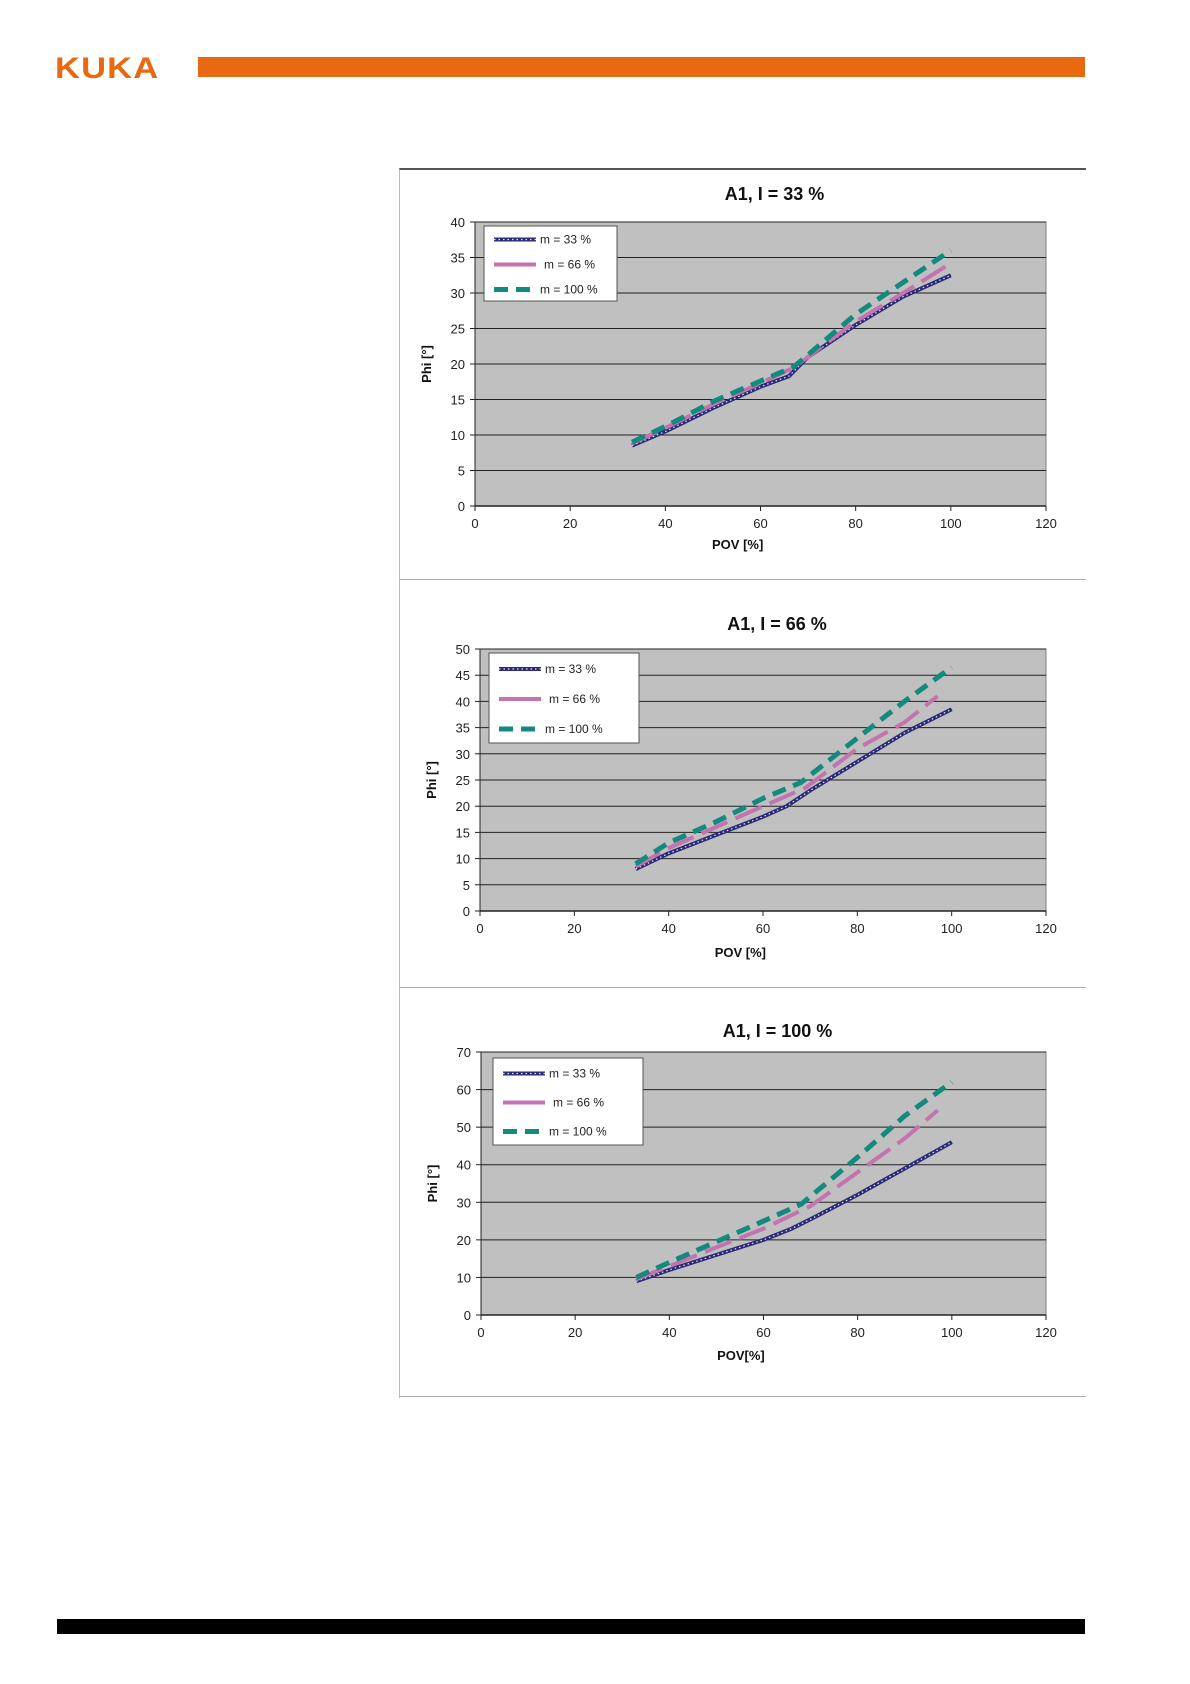 The height and width of the screenshot is (1684, 1190). I want to click on y-tick-label: 45, so click(463, 675).